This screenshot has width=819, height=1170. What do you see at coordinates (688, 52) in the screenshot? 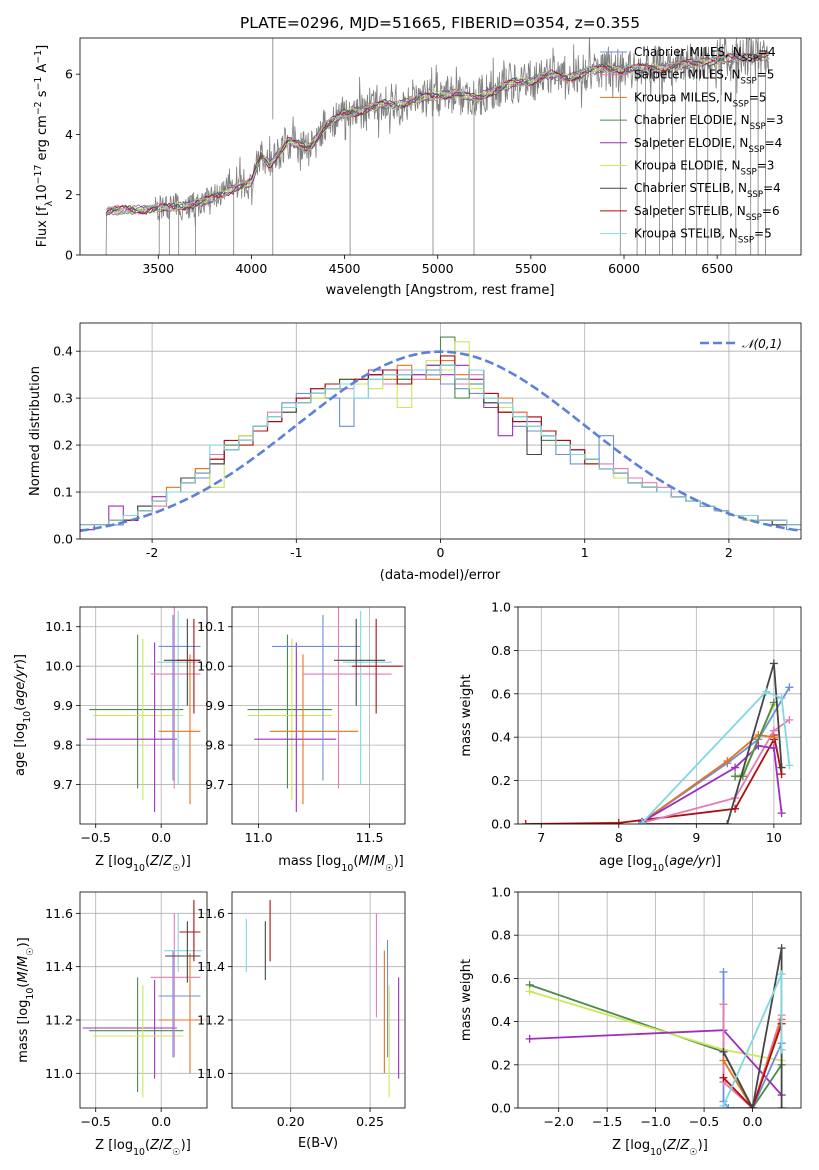
I see `legend-name: Chabrier MILES, N` at bounding box center [688, 52].